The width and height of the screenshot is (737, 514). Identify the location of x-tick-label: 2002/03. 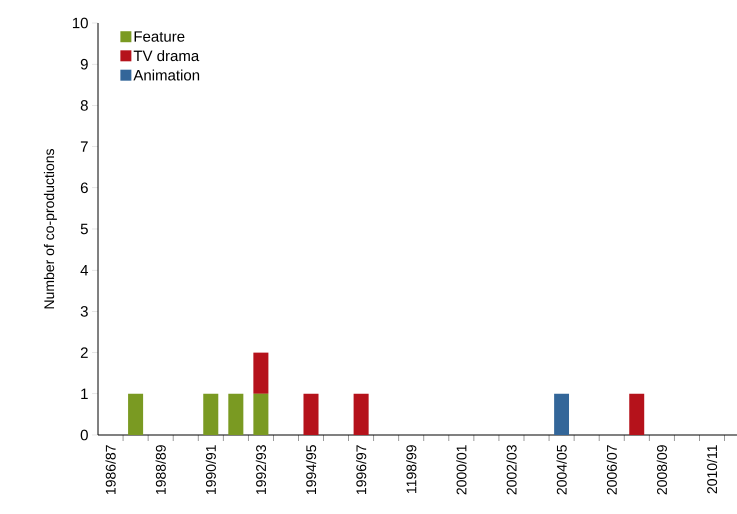
(511, 469).